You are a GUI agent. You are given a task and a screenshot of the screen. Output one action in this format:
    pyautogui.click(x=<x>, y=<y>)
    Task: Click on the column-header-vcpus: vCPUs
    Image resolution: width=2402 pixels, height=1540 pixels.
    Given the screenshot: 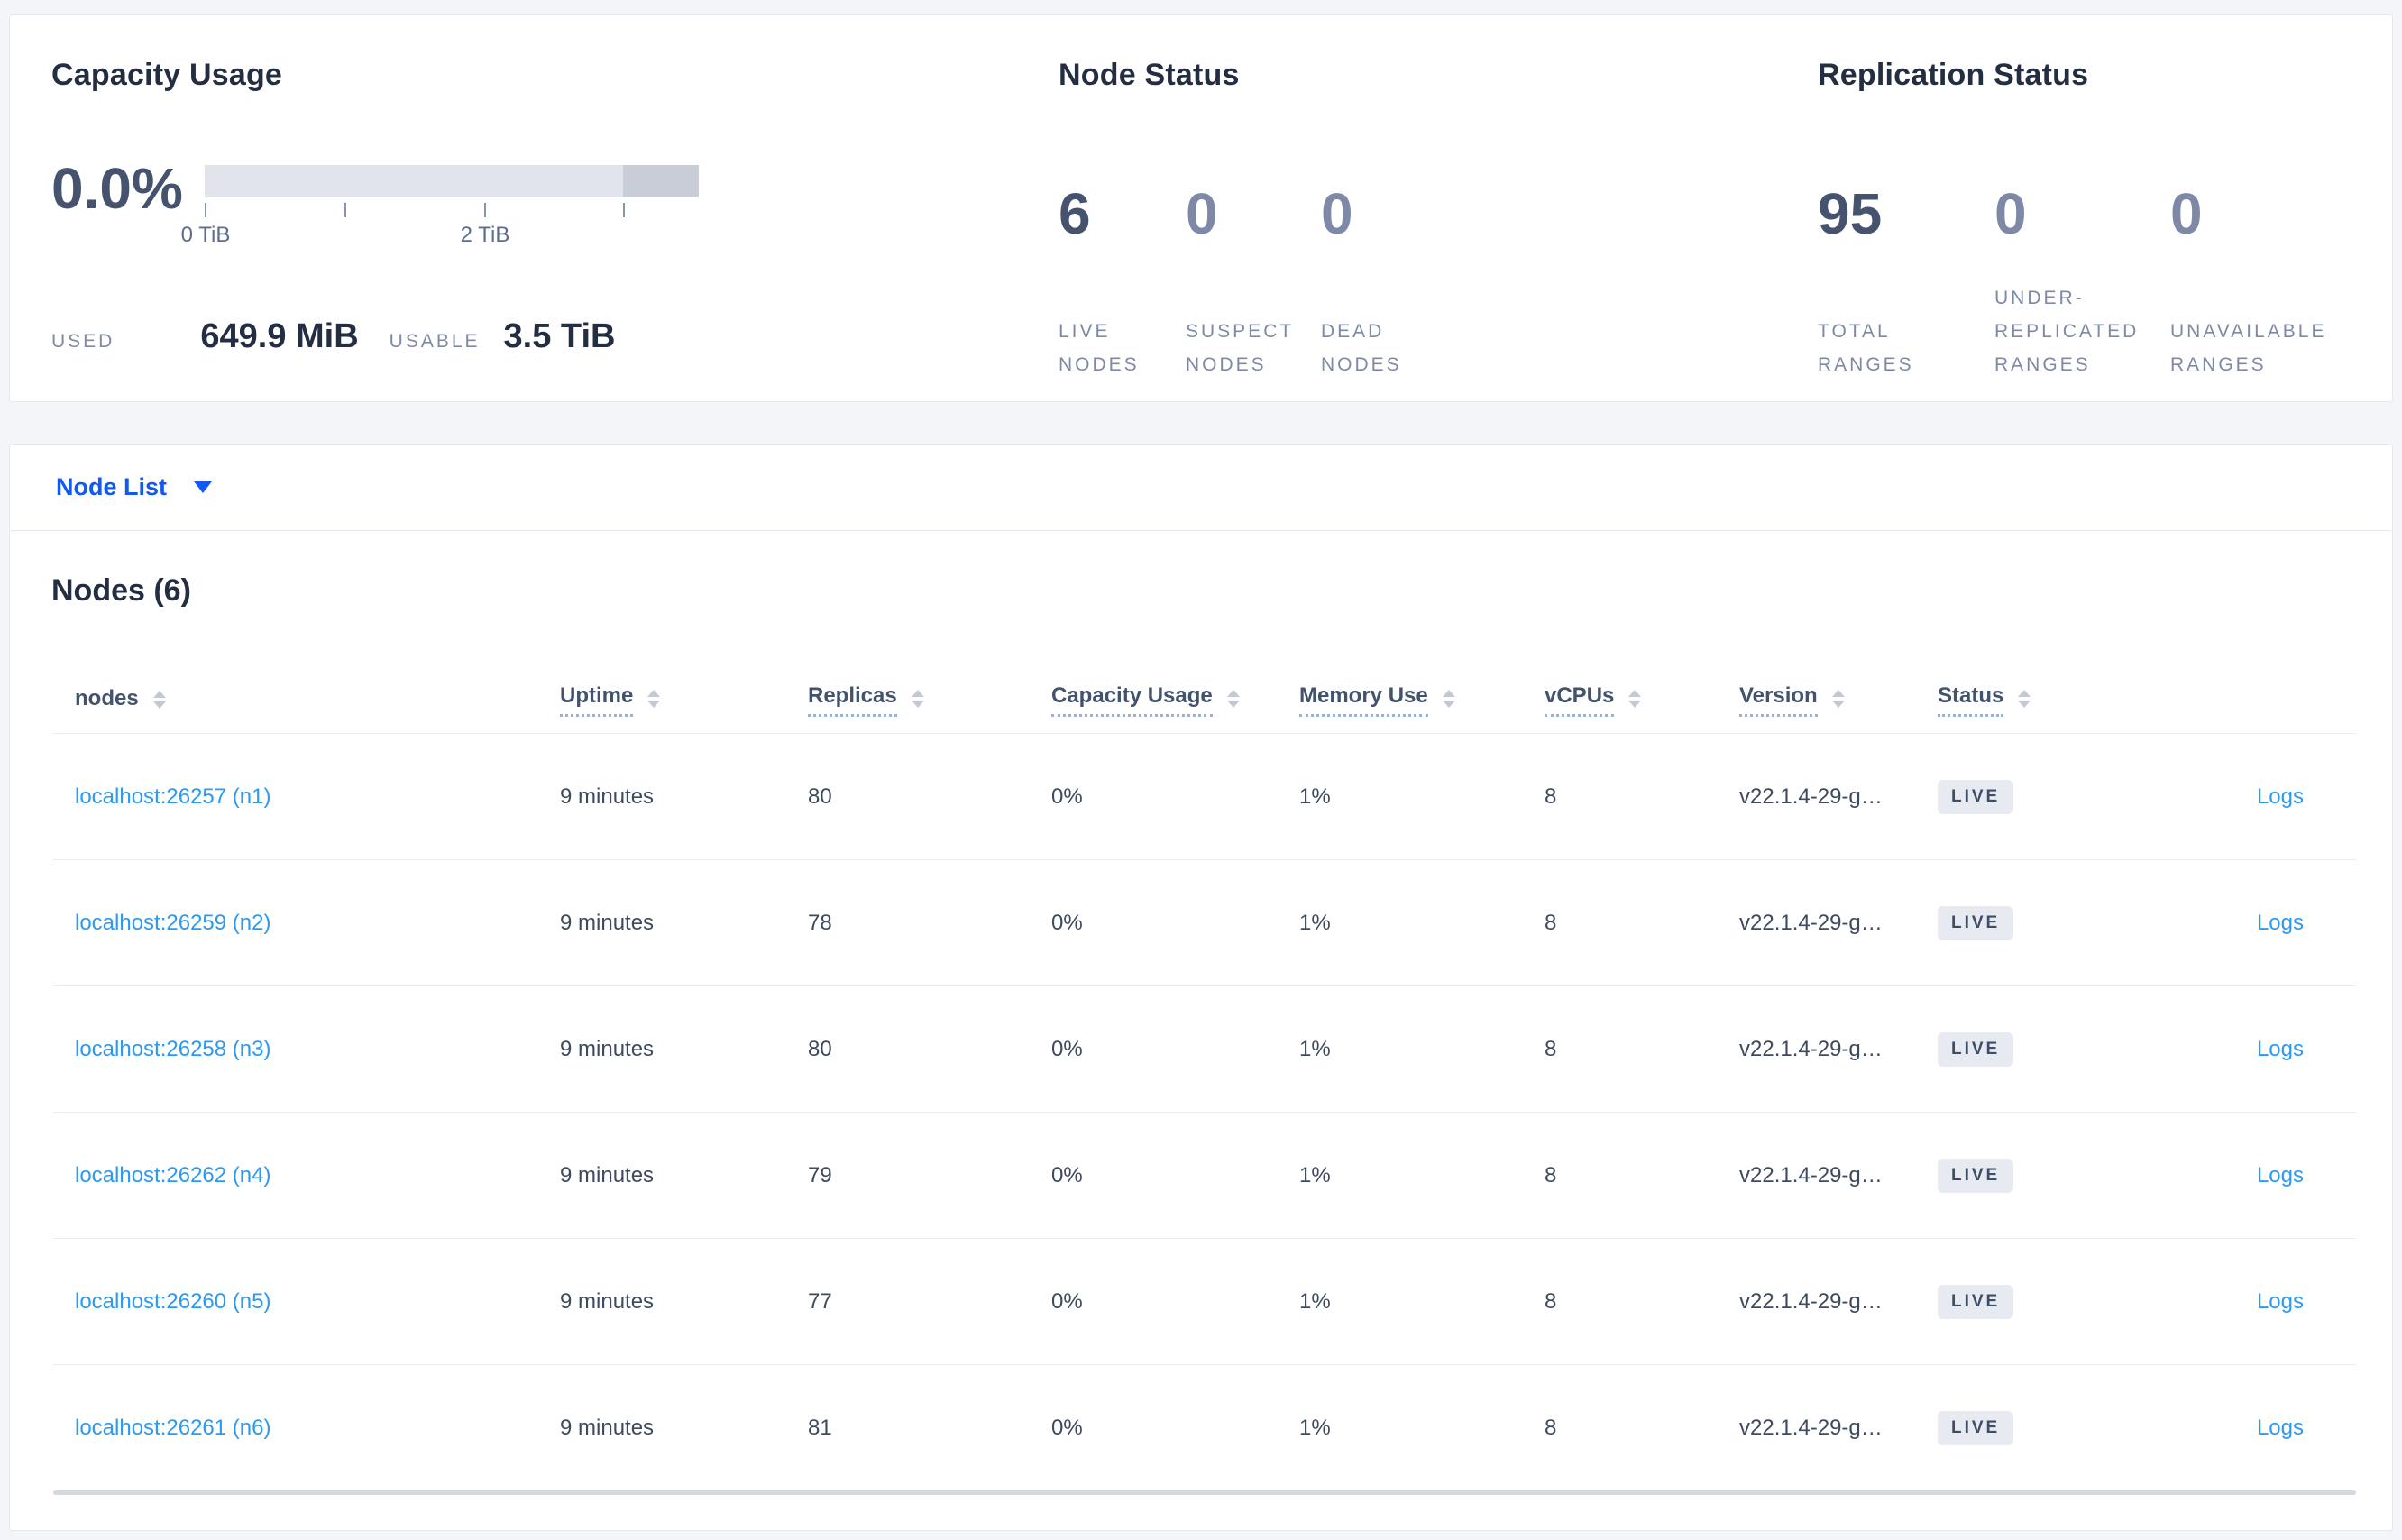 What is the action you would take?
    pyautogui.click(x=1642, y=708)
    